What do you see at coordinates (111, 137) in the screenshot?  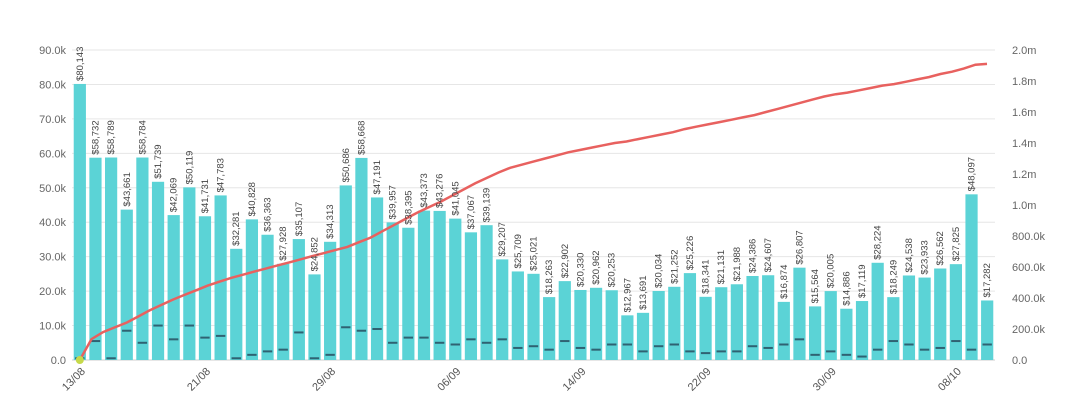 I see `bar-data-label: $58,789` at bounding box center [111, 137].